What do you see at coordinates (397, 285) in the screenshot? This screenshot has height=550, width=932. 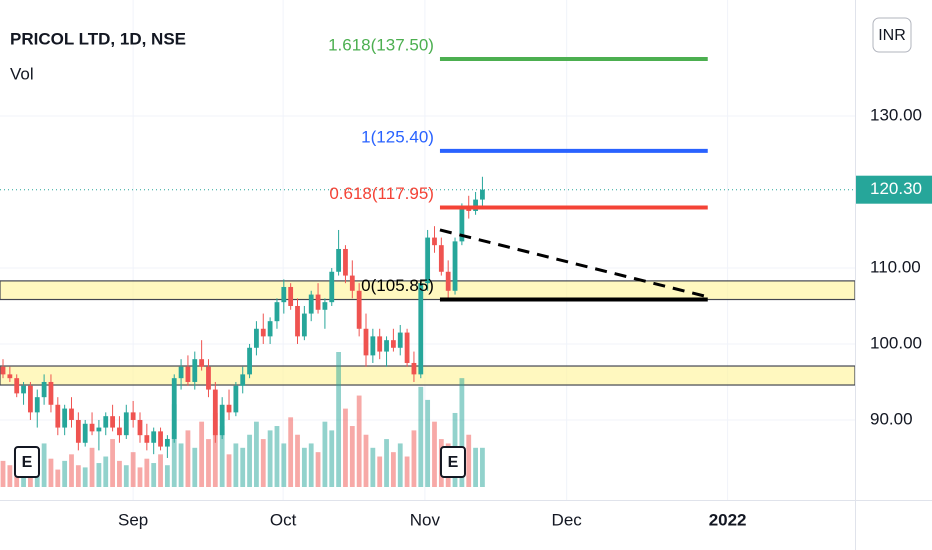 I see `fib-label: 0(105.85)` at bounding box center [397, 285].